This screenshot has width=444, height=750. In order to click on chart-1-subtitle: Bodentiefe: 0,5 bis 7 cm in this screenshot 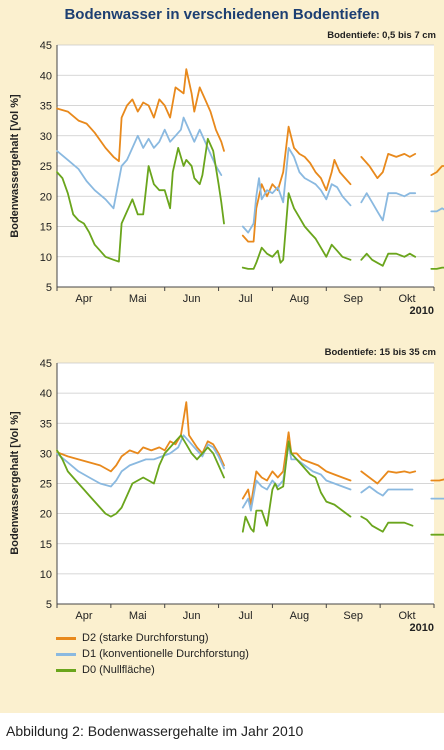, I will do `click(381, 35)`.